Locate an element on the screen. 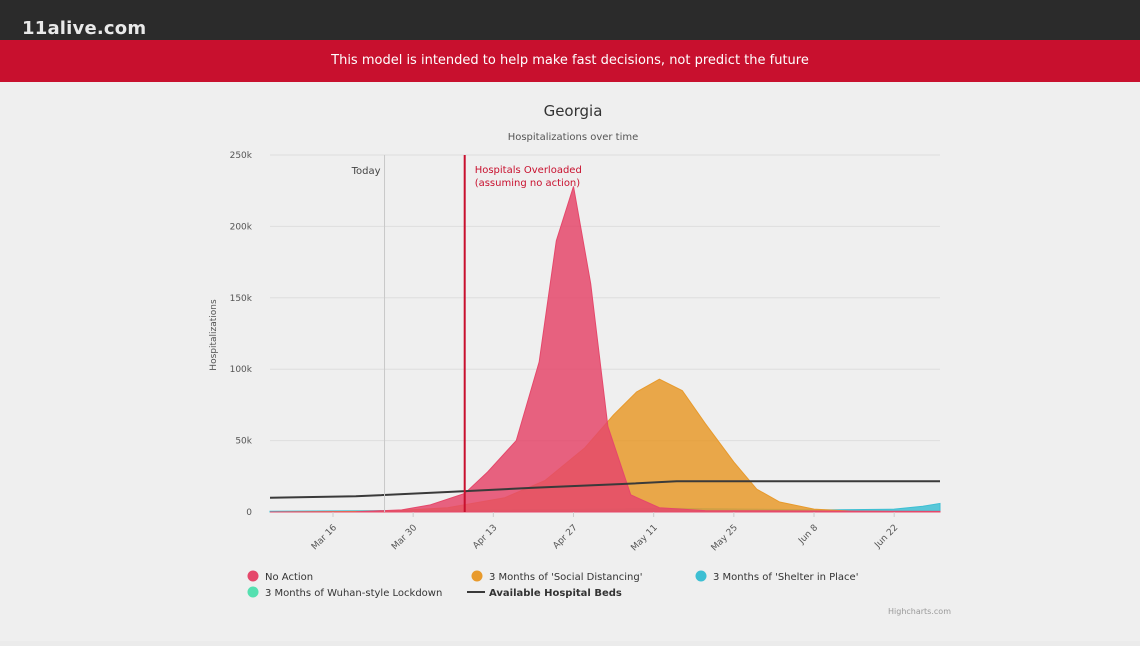  y-axis-ticks: 0 50k 100k 150k 200k 250k is located at coordinates (241, 334).